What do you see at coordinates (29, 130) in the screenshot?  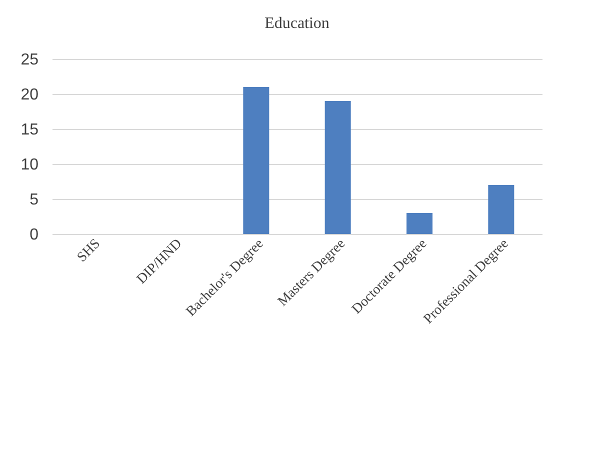 I see `y-tick-label: 15` at bounding box center [29, 130].